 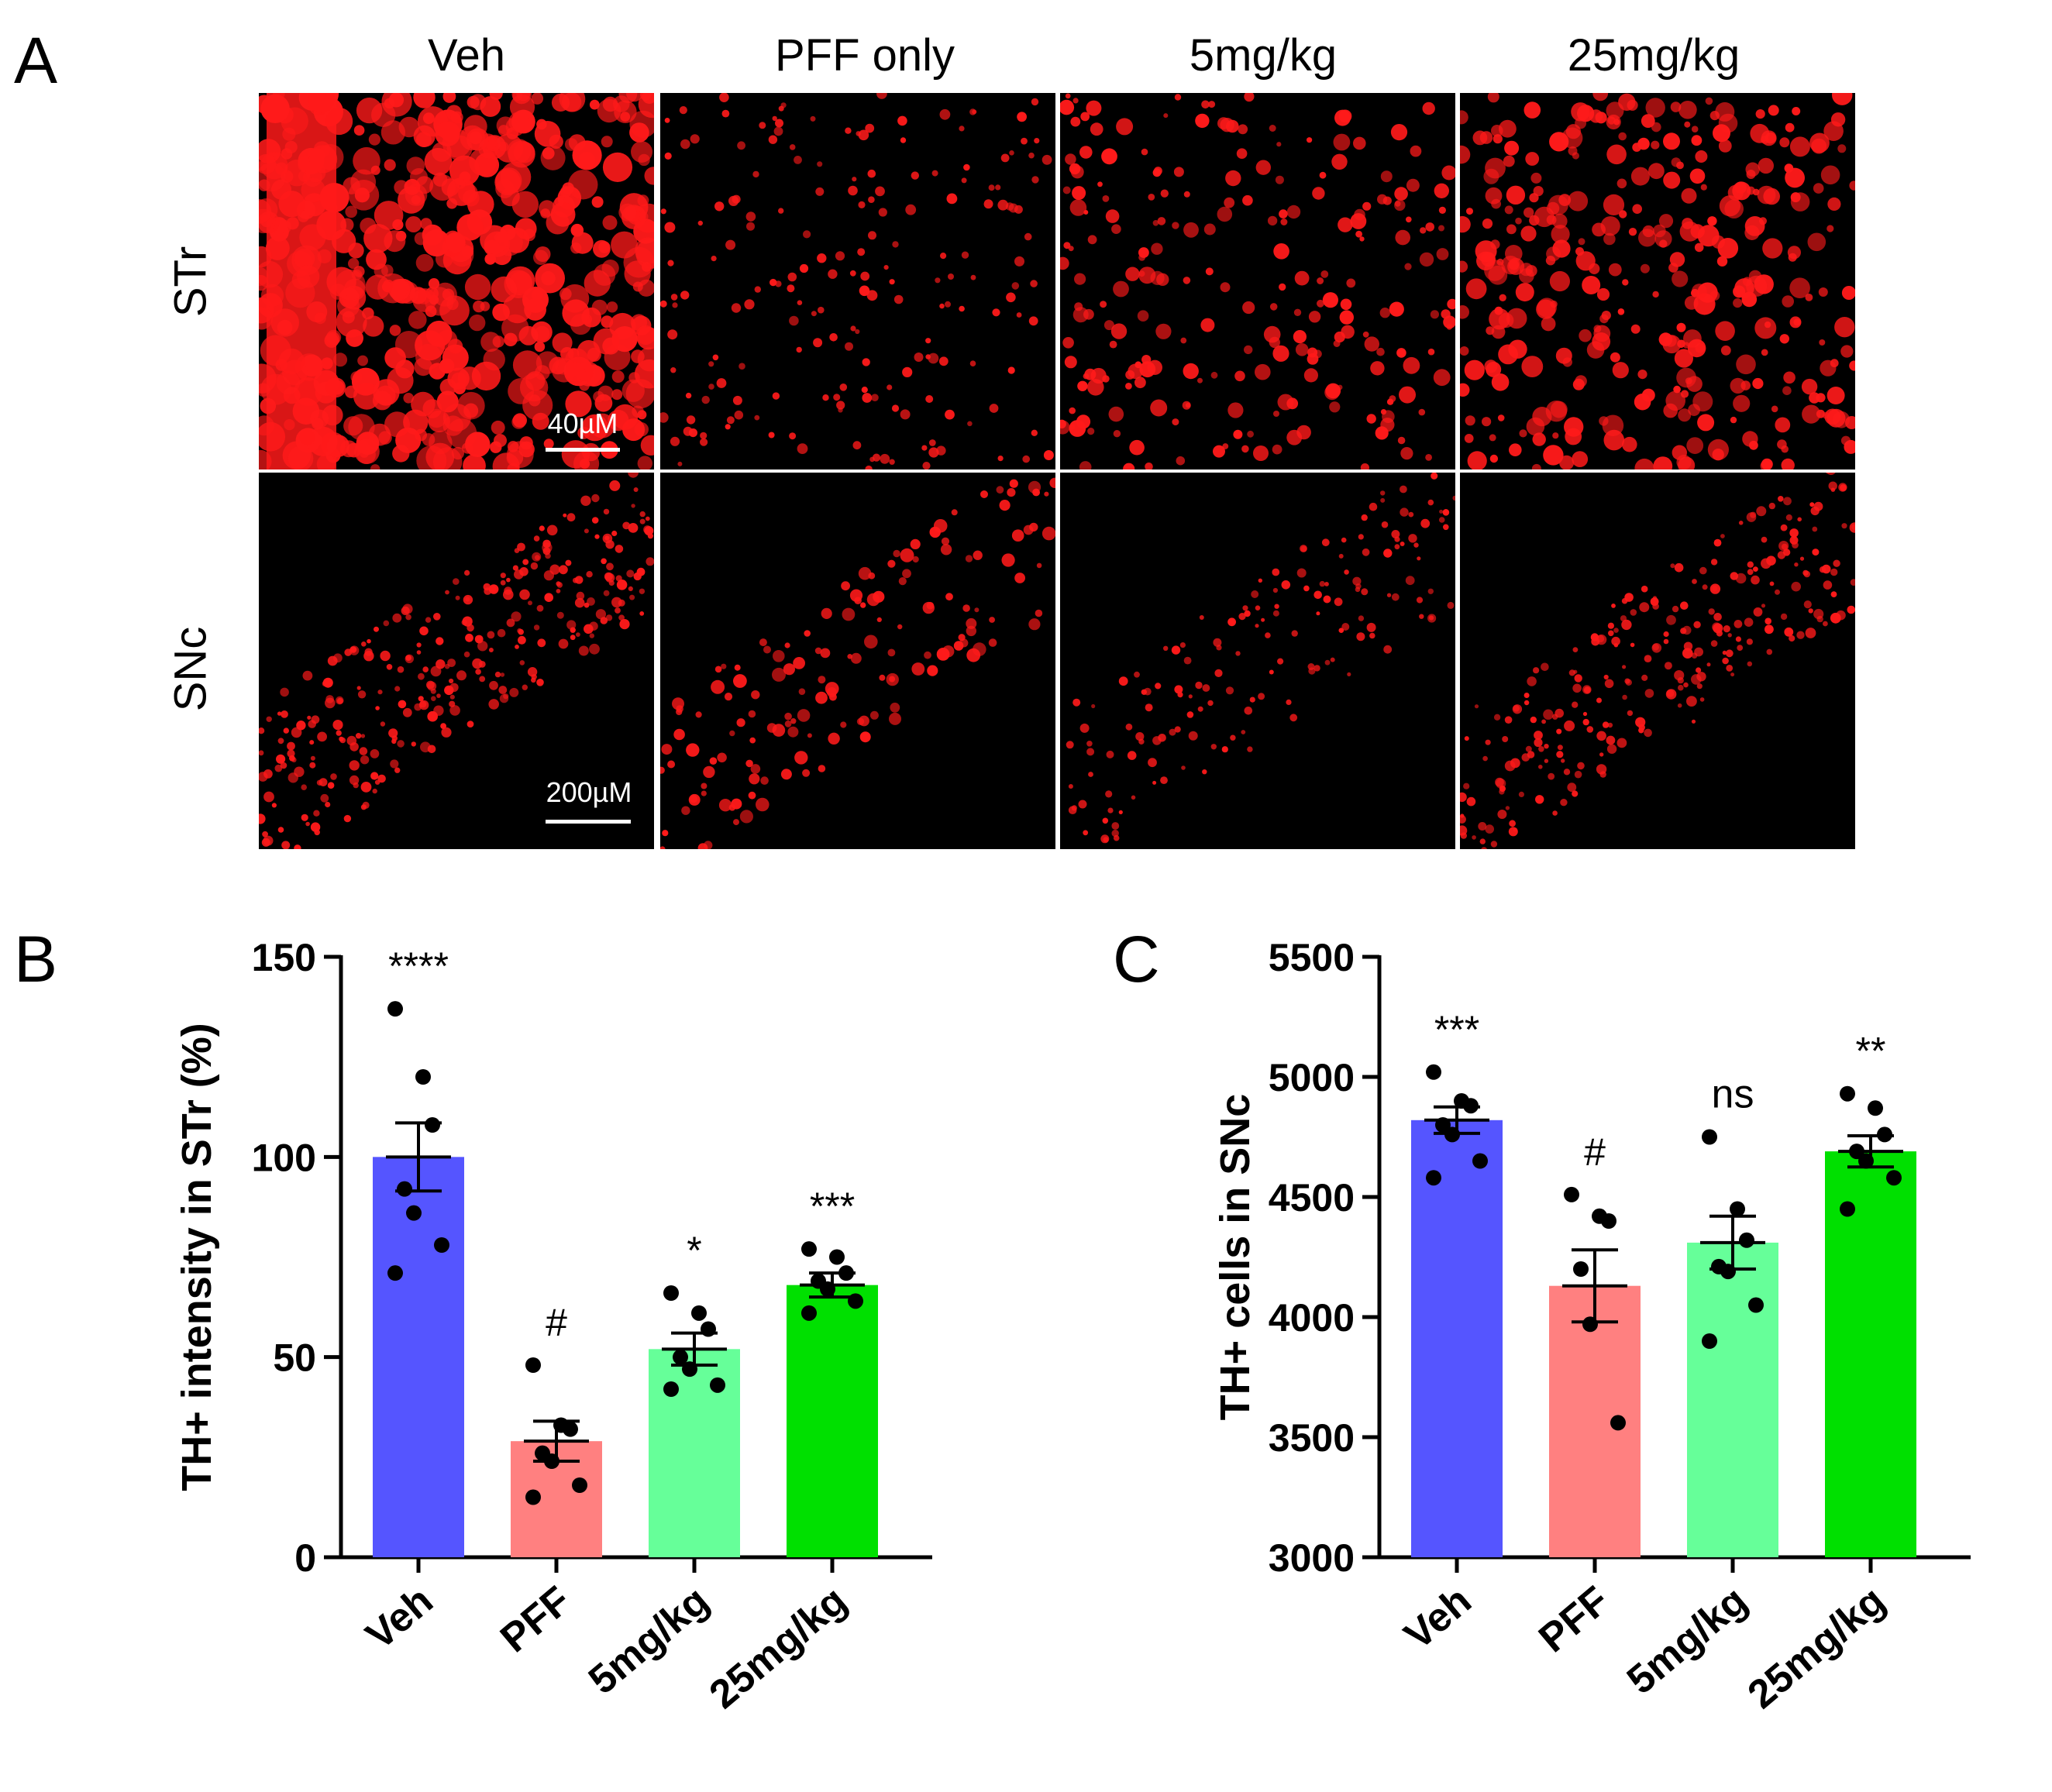 I want to click on row-label-snc: SNc, so click(x=190, y=669).